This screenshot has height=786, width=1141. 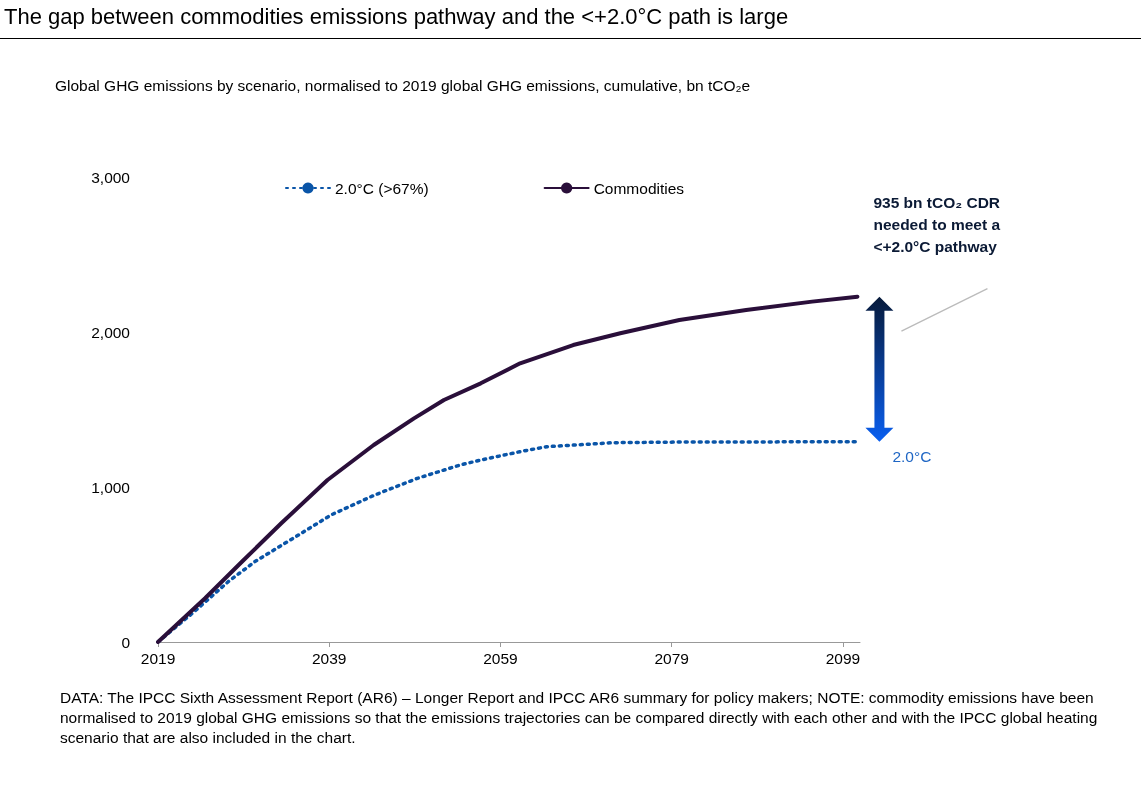 I want to click on x-tick-label: 2079, so click(x=671, y=658).